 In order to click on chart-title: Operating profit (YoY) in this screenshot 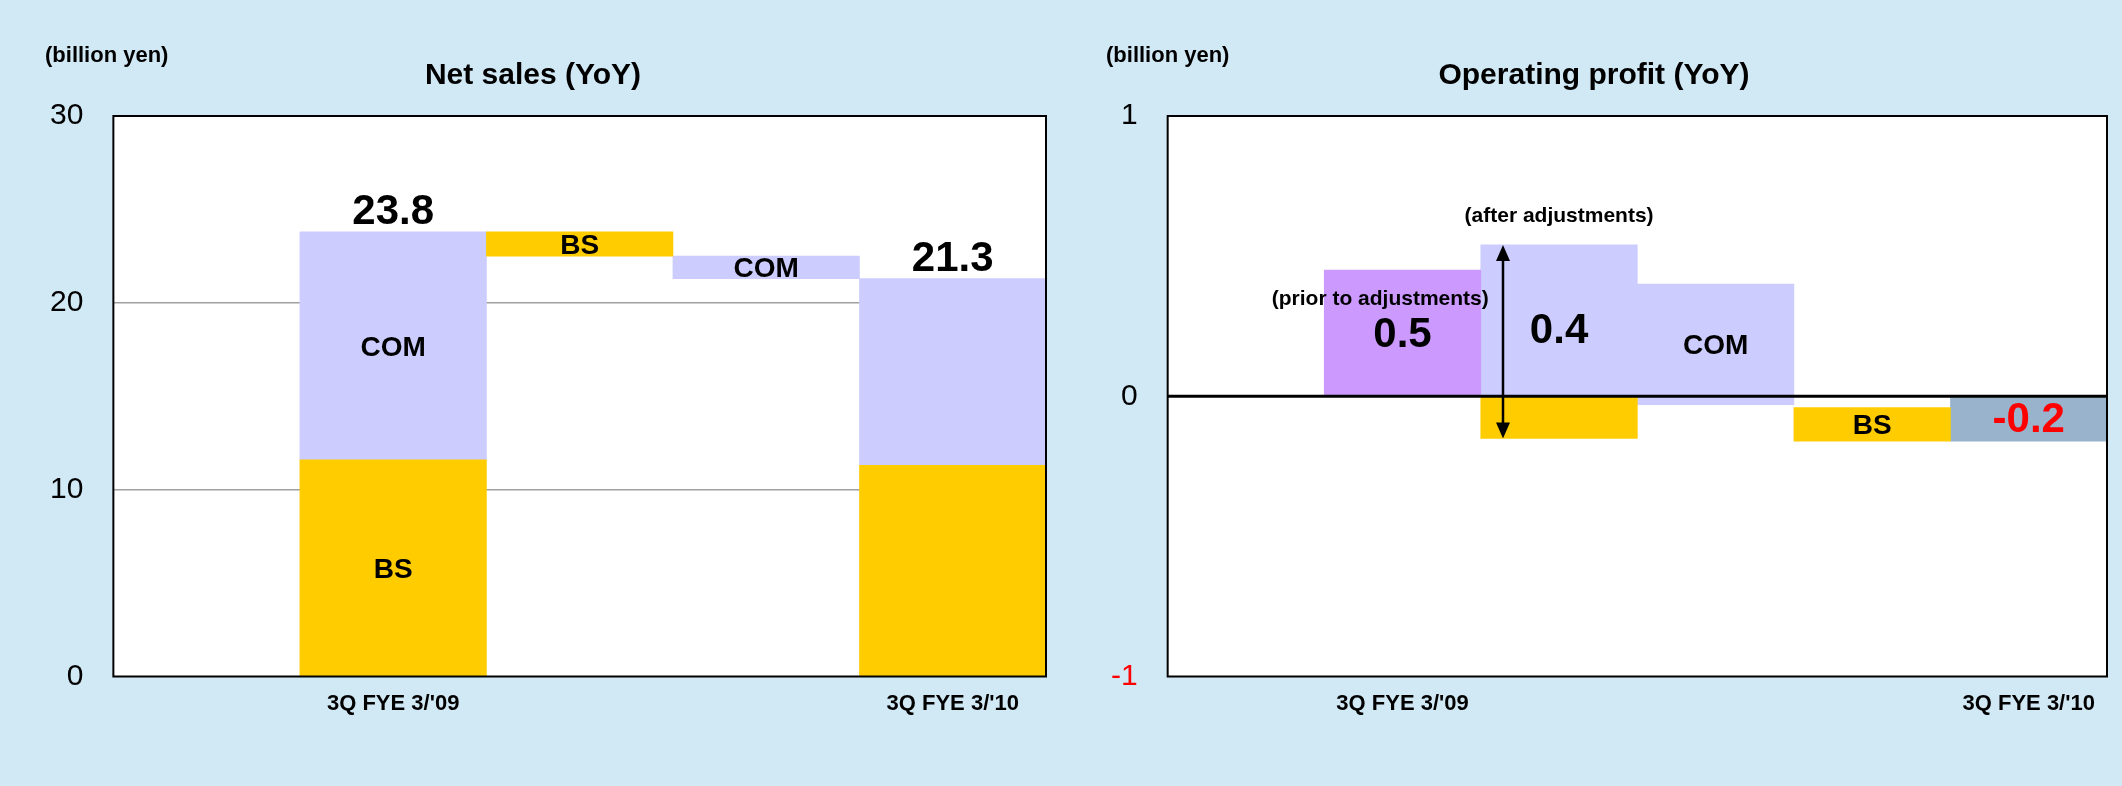, I will do `click(1594, 74)`.